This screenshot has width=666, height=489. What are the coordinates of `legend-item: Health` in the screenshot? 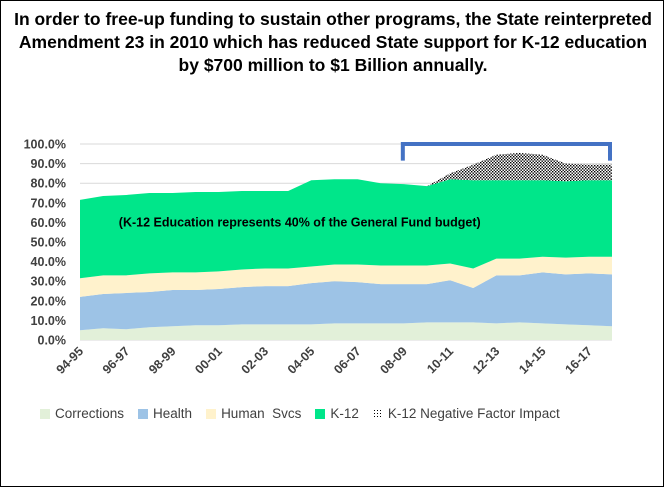 It's located at (165, 413).